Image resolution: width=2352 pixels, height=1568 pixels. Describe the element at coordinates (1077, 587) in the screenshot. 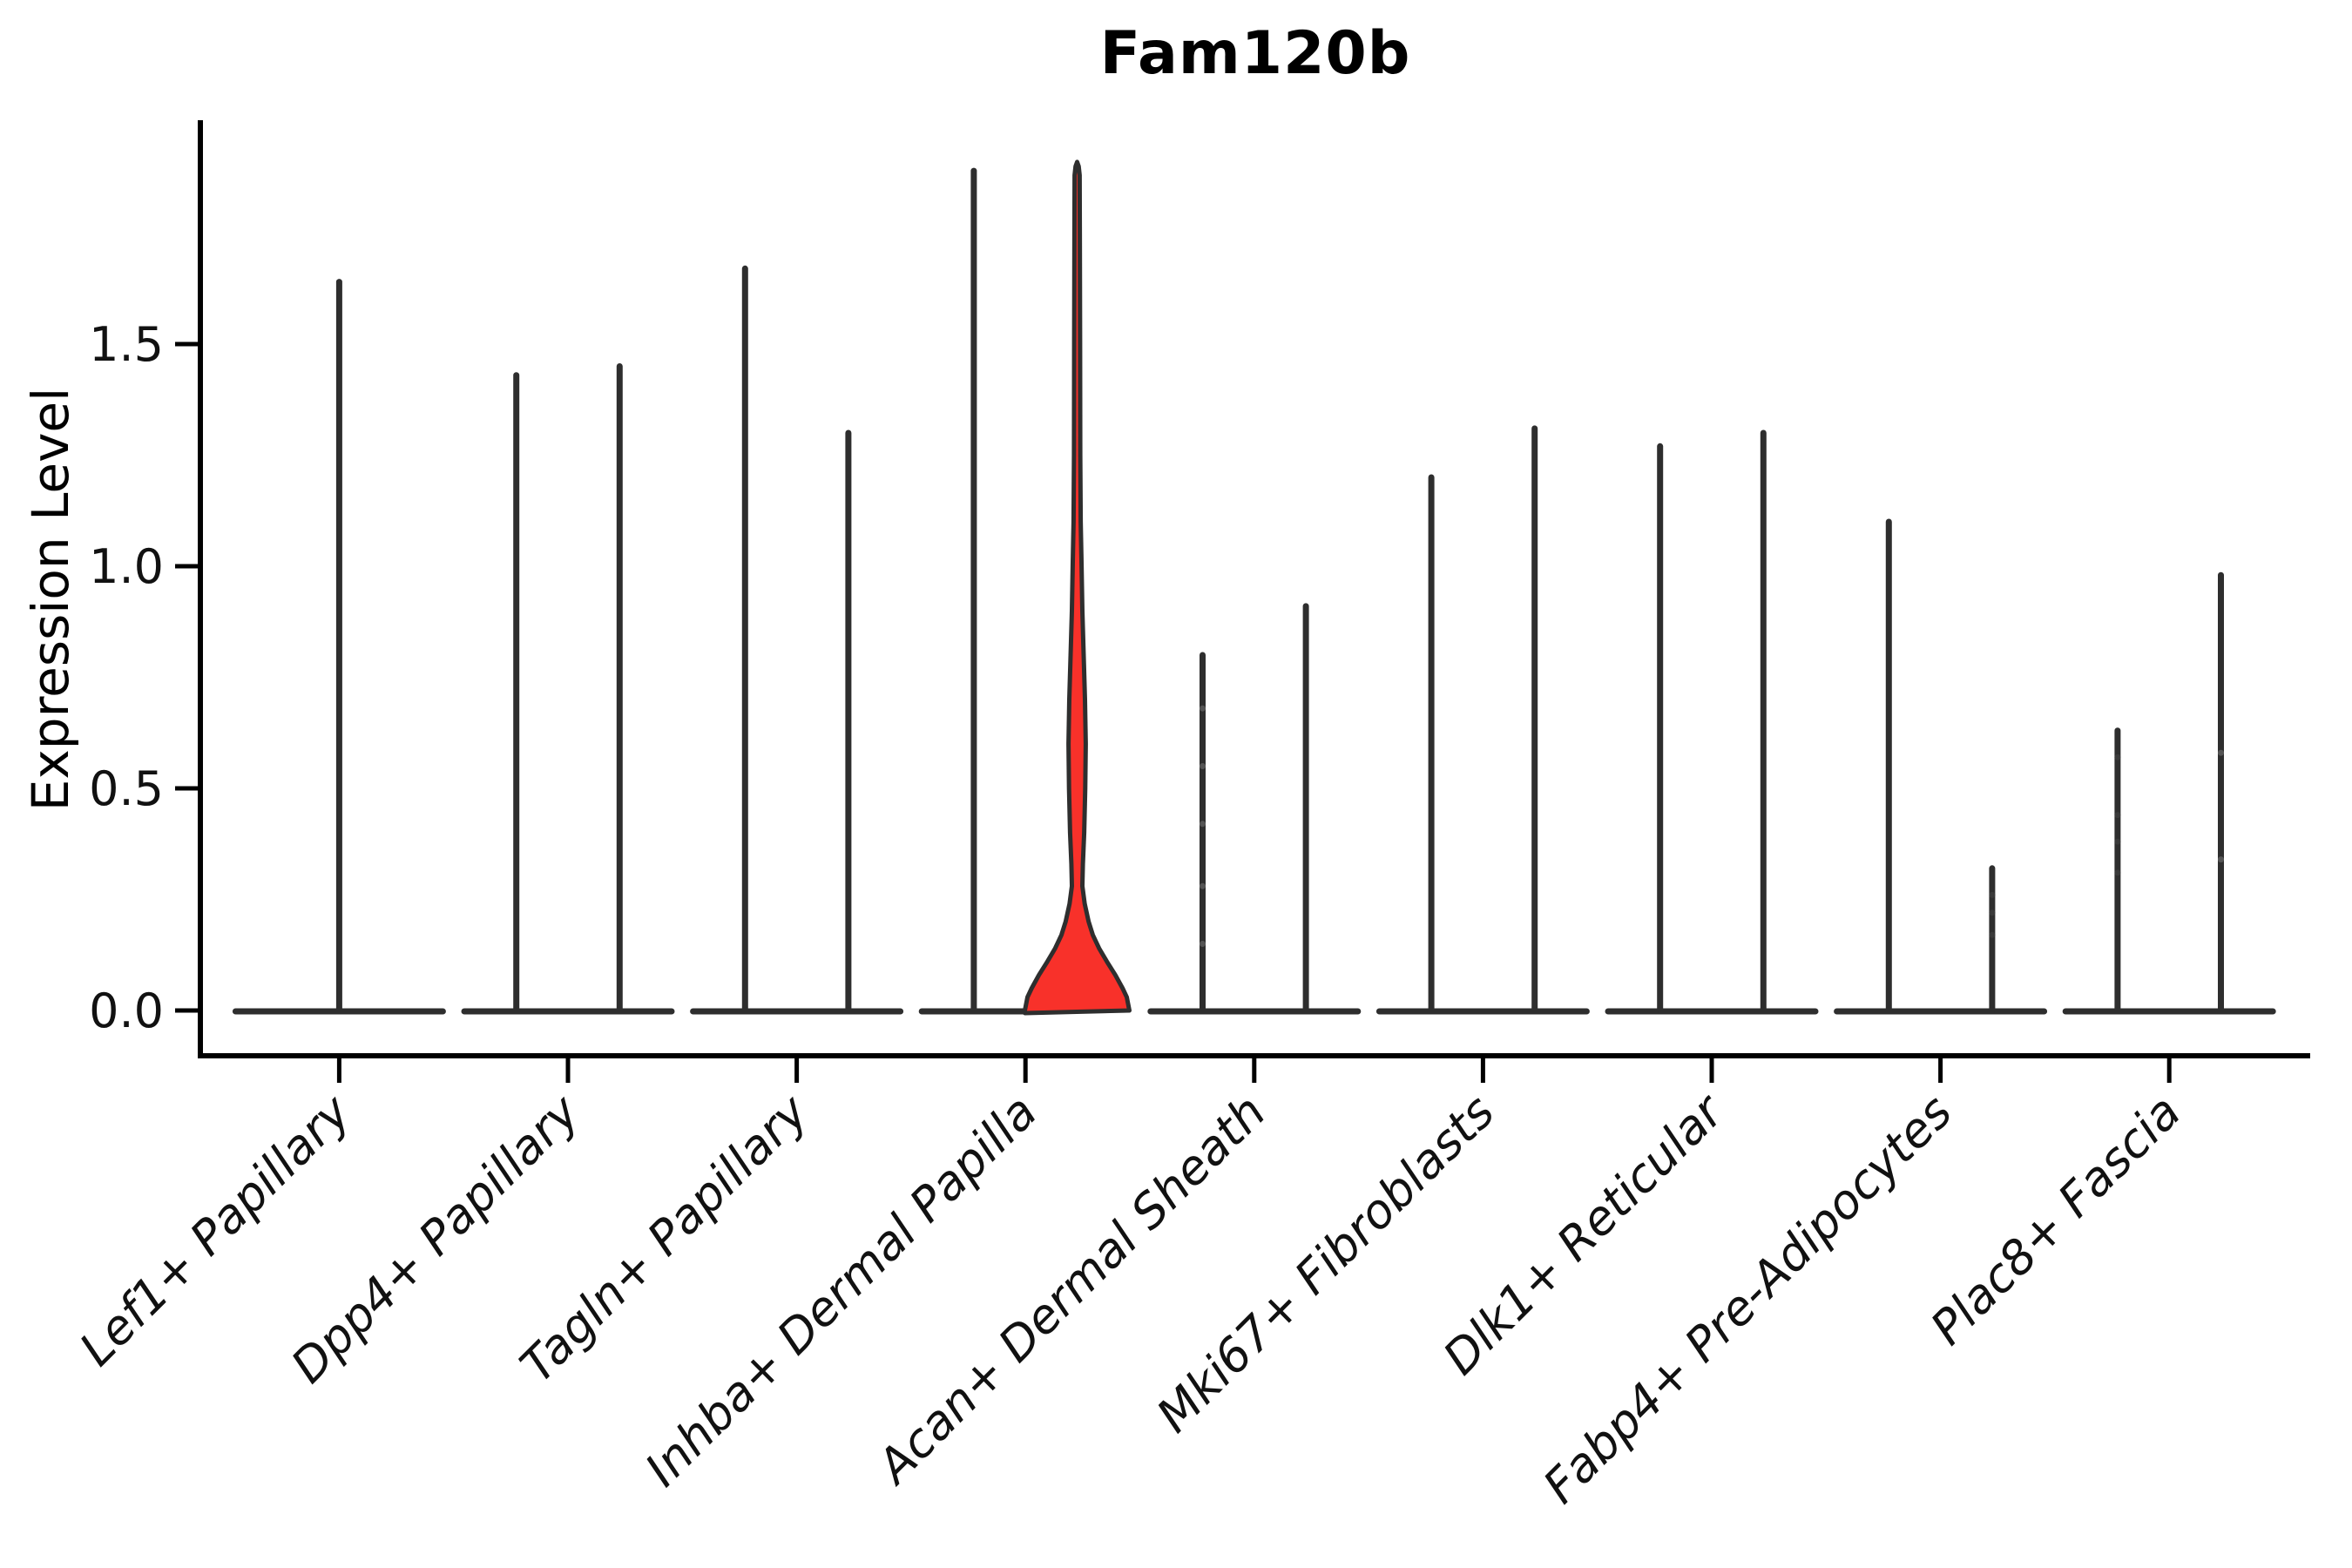

I see `highlighted-violin` at that location.